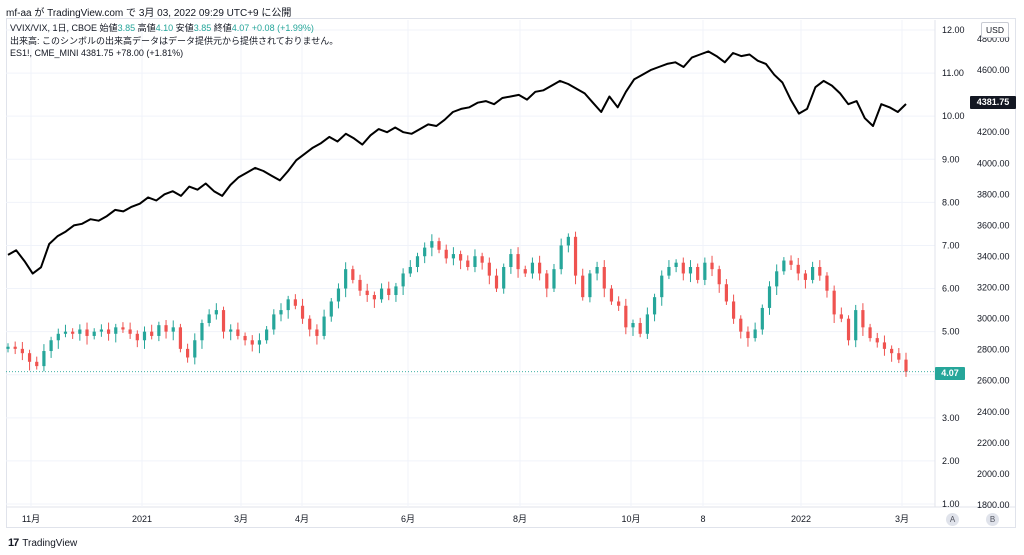 Image resolution: width=1024 pixels, height=555 pixels. I want to click on vvix-tick-label: 12.00, so click(953, 30).